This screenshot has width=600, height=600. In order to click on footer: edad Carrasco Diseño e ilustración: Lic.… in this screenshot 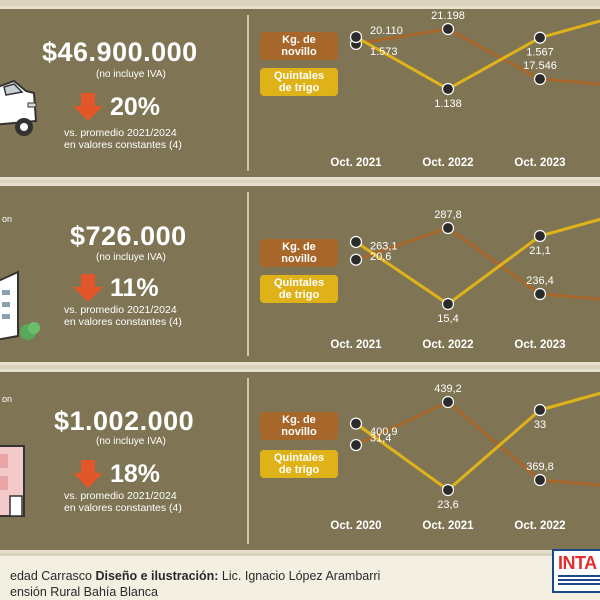, I will do `click(300, 578)`.